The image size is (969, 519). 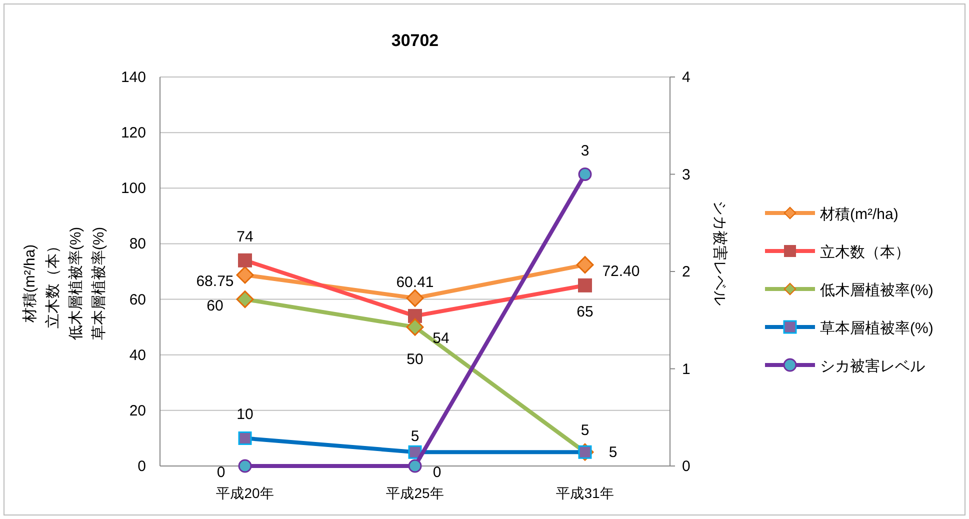 I want to click on data-label: 10, so click(x=245, y=415).